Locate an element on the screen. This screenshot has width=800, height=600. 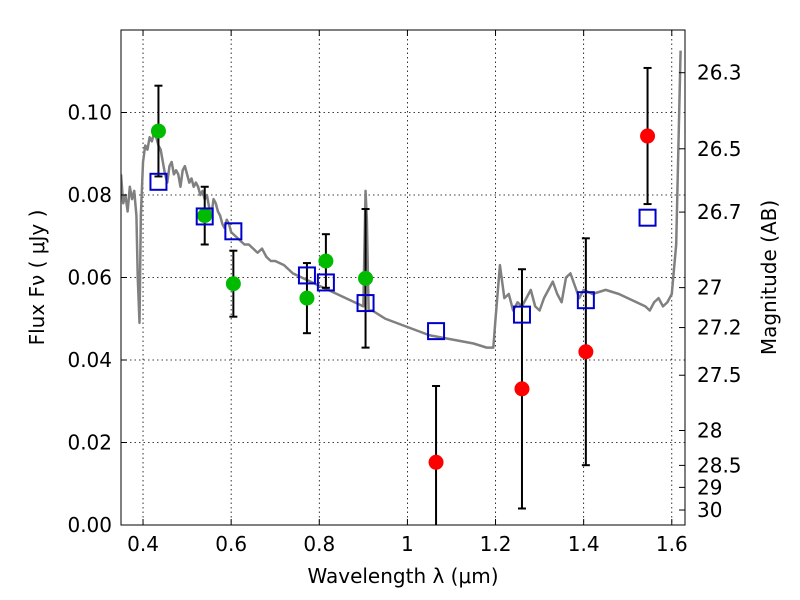
y-tick-label: 0.10 is located at coordinates (89, 113).